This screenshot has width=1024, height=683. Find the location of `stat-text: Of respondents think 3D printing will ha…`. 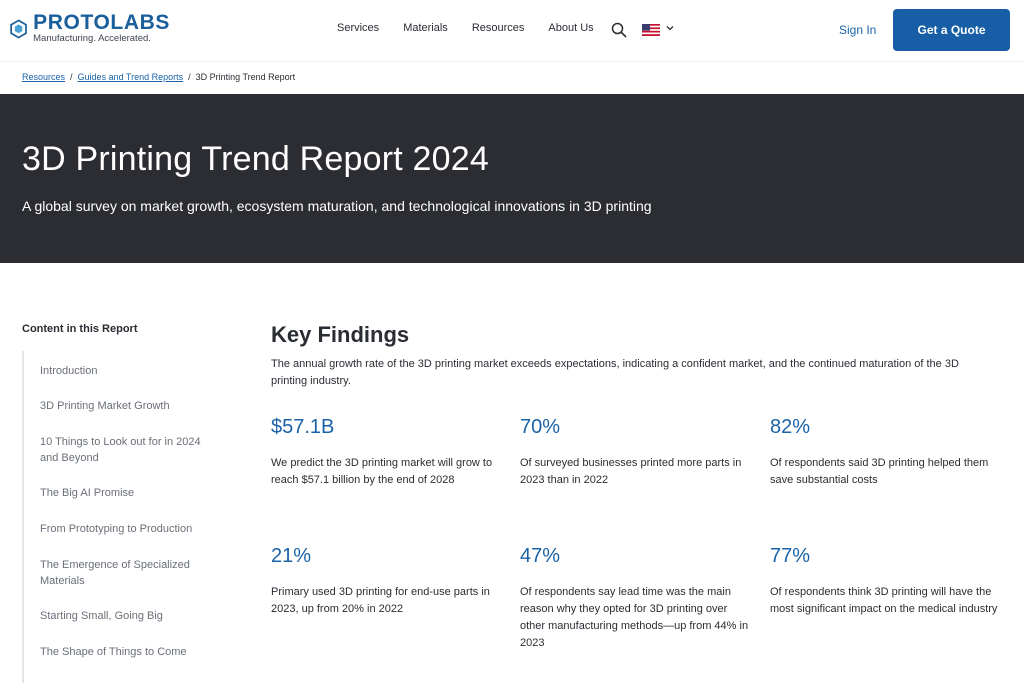

stat-text: Of respondents think 3D printing will ha… is located at coordinates (884, 600).